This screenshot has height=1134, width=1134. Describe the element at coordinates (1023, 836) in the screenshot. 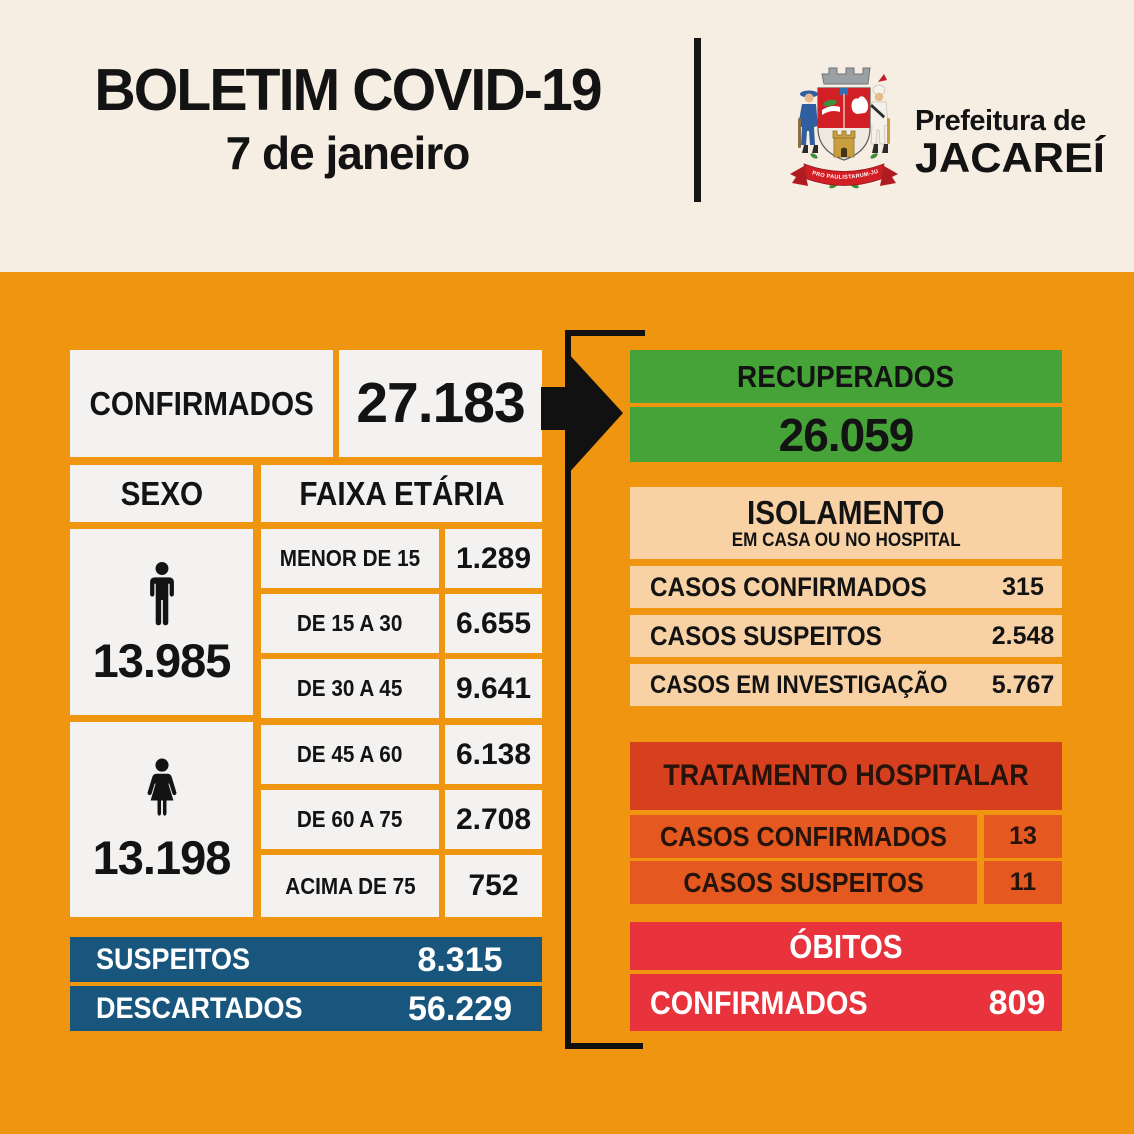

I see `tratamento-row-value: 13` at that location.